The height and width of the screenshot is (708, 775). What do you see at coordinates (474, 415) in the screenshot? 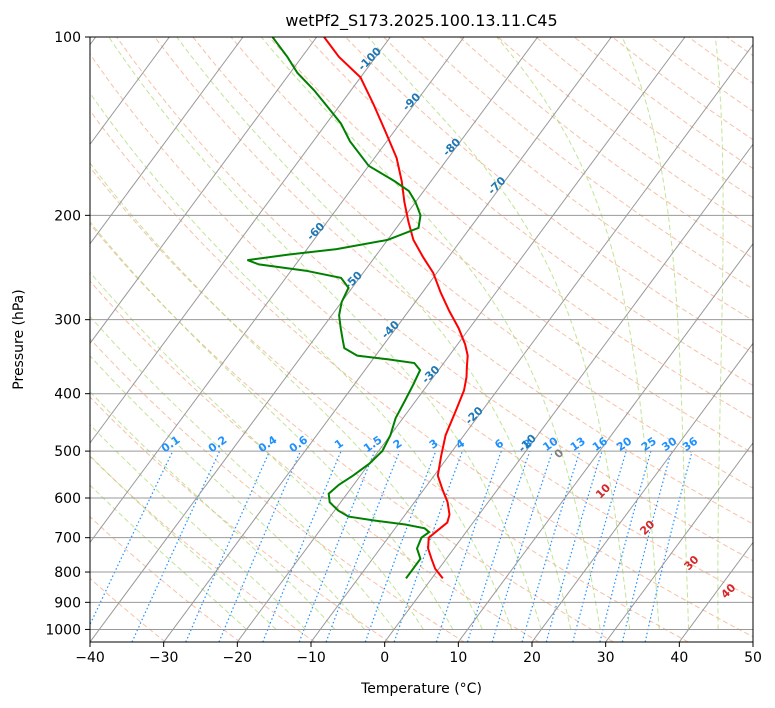
I see `dry-adiabat-label: -20` at bounding box center [474, 415].